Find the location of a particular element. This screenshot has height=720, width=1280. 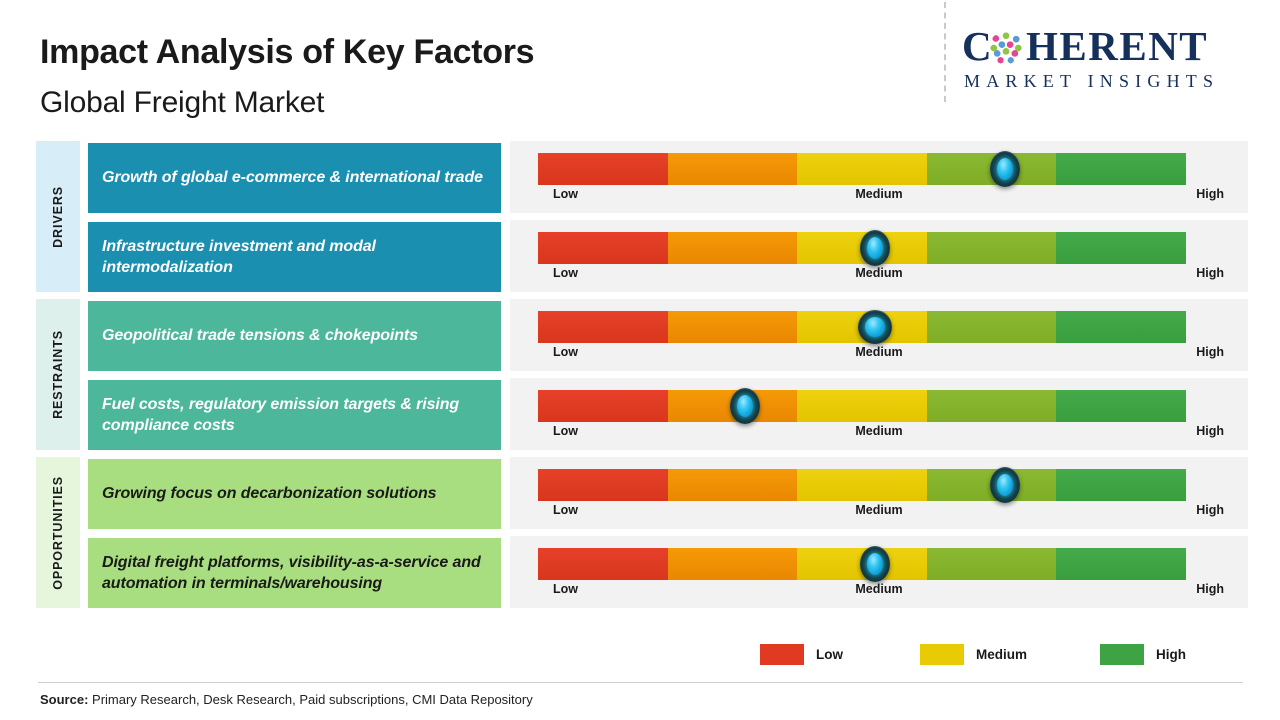

header-divider is located at coordinates (945, 52).